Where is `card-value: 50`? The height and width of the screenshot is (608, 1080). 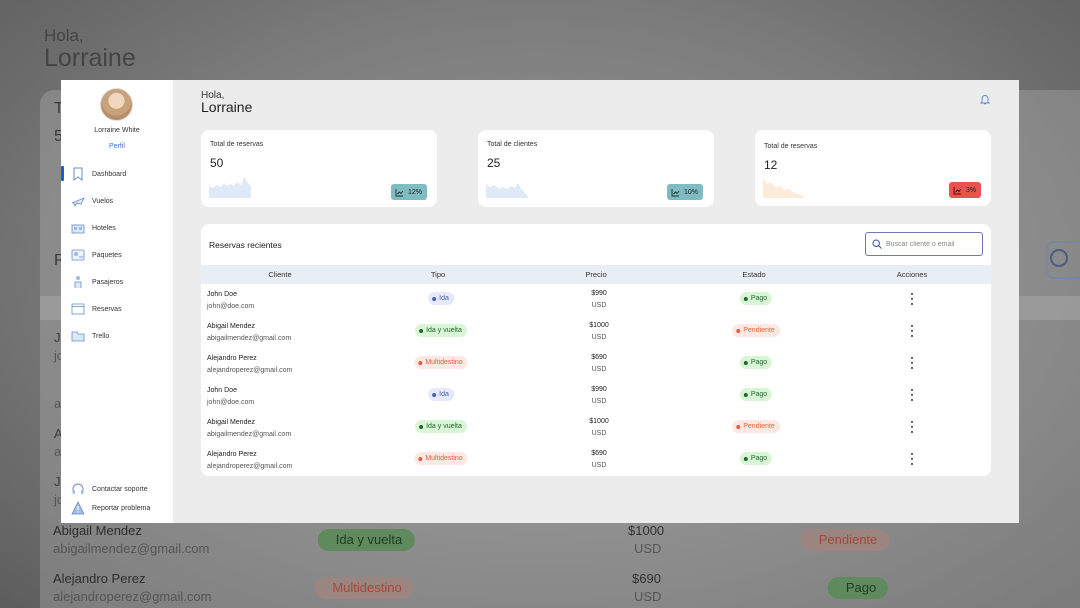
card-value: 50 is located at coordinates (217, 163).